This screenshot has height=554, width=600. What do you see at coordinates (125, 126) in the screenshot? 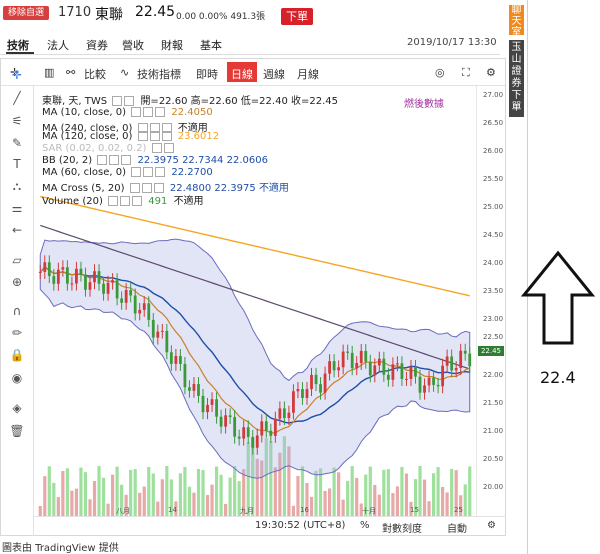
I see `legend-ma240: MA (240, close, 0) 不適用` at bounding box center [125, 126].